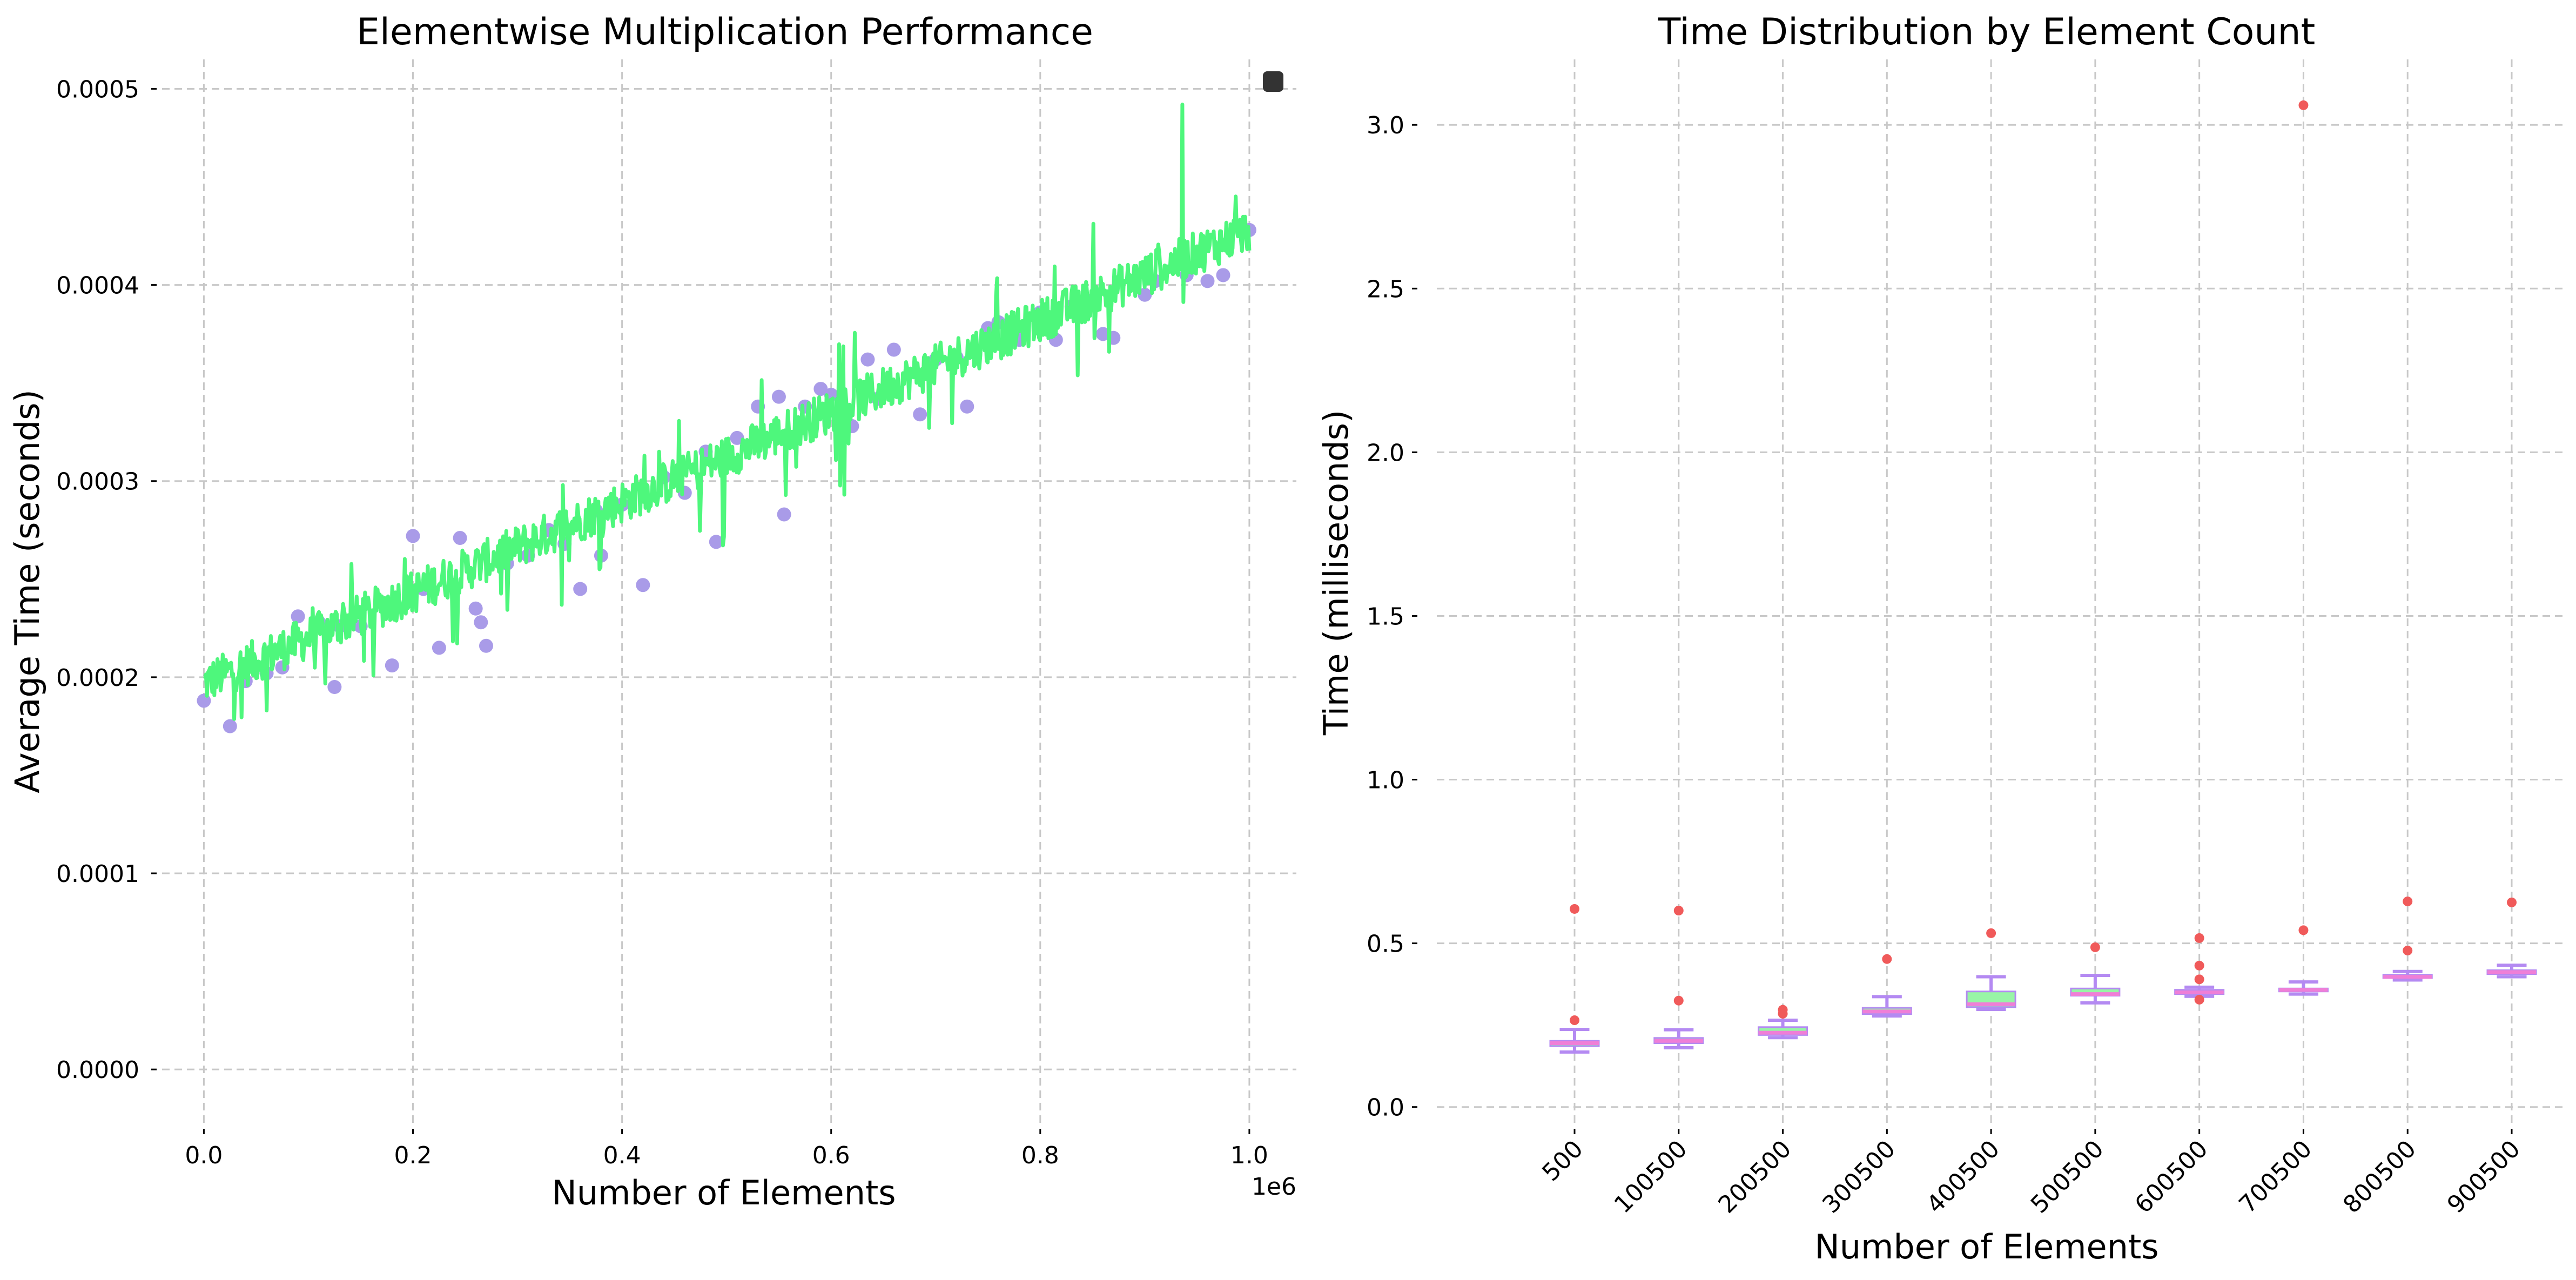  Describe the element at coordinates (1040, 1155) in the screenshot. I see `x-tick-label: 0.8` at that location.